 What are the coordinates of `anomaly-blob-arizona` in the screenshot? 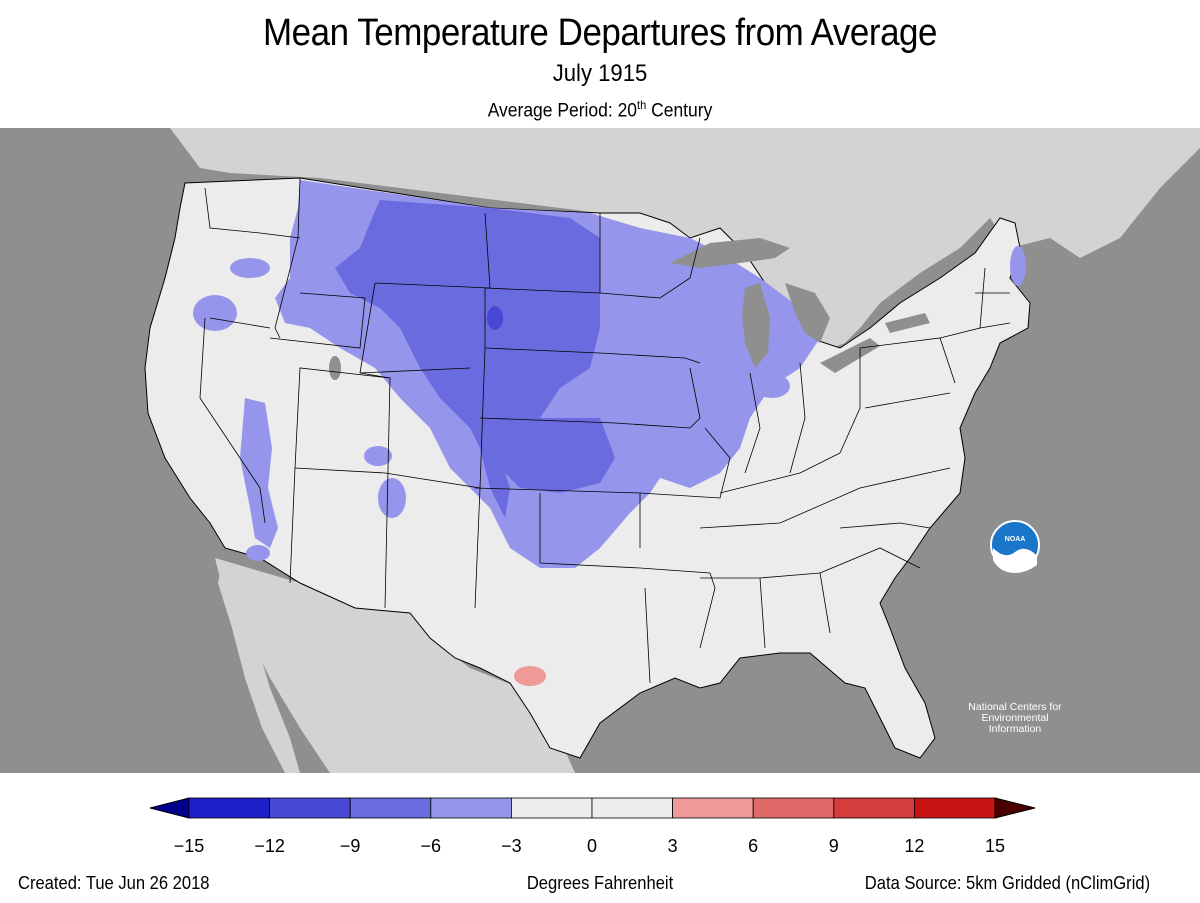 It's located at (392, 498).